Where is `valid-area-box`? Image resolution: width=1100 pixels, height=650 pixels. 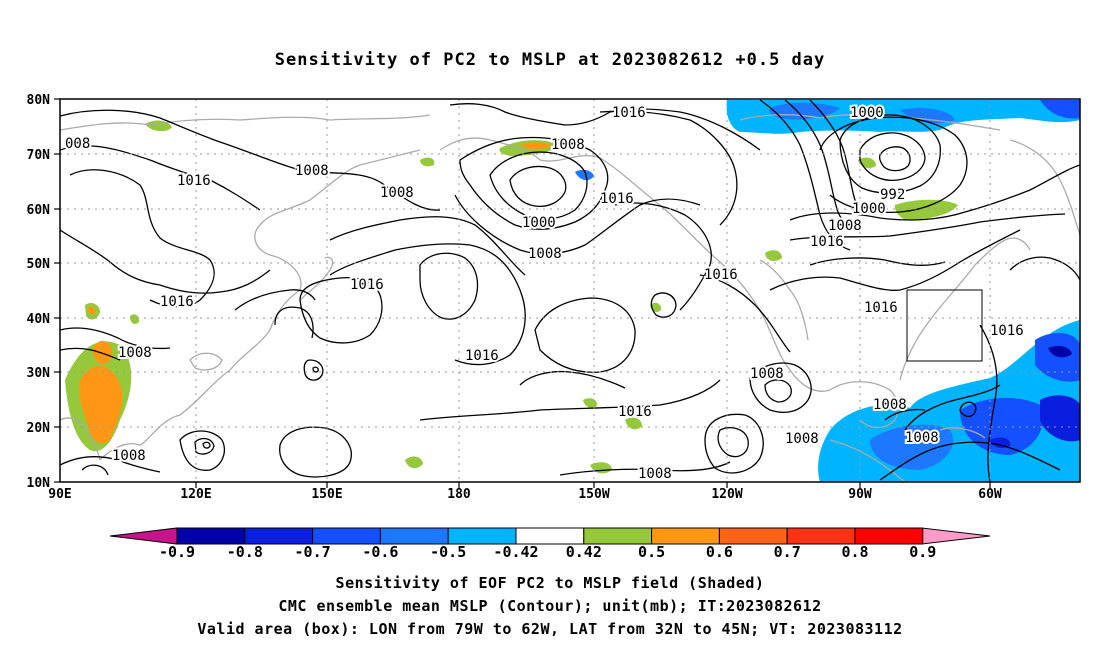 valid-area-box is located at coordinates (944, 325).